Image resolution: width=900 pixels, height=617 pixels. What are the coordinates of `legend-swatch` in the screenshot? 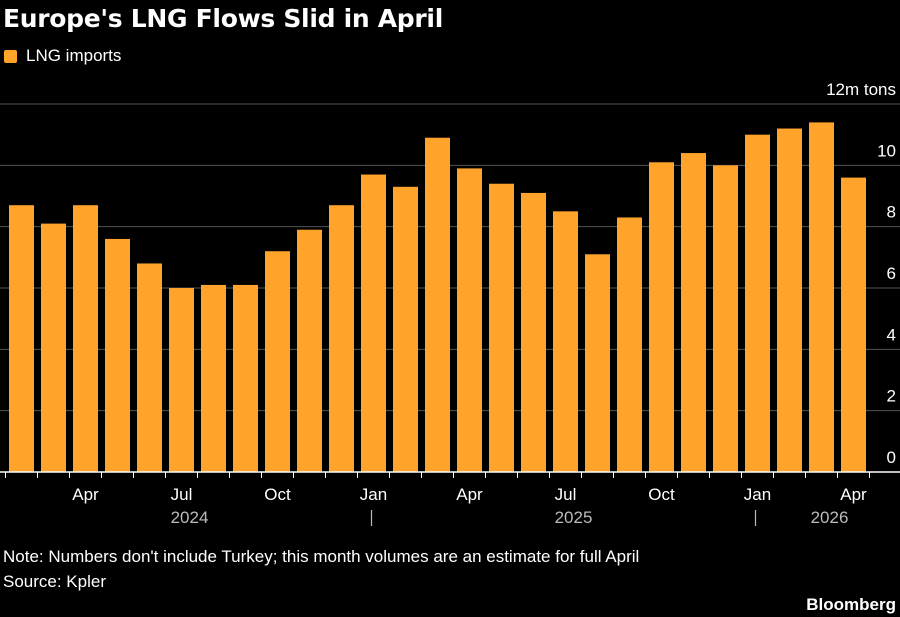 It's located at (10, 56).